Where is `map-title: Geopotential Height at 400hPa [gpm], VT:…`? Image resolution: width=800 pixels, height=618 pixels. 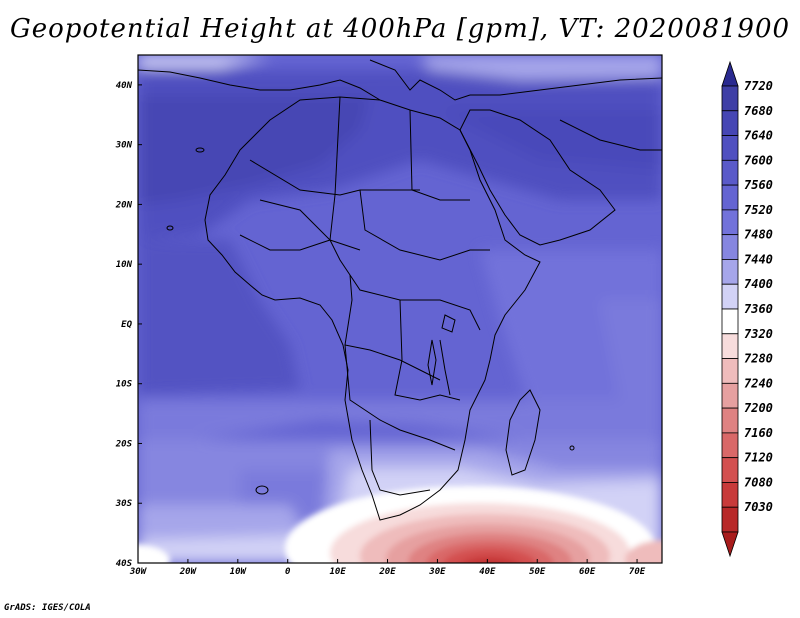 map-title: Geopotential Height at 400hPa [gpm], VT:… is located at coordinates (400, 29).